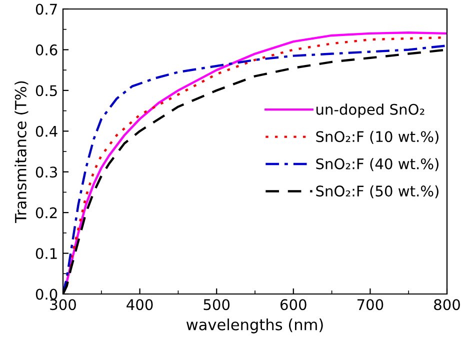  What do you see at coordinates (47, 50) in the screenshot?
I see `y-tick-label: 0.6` at bounding box center [47, 50].